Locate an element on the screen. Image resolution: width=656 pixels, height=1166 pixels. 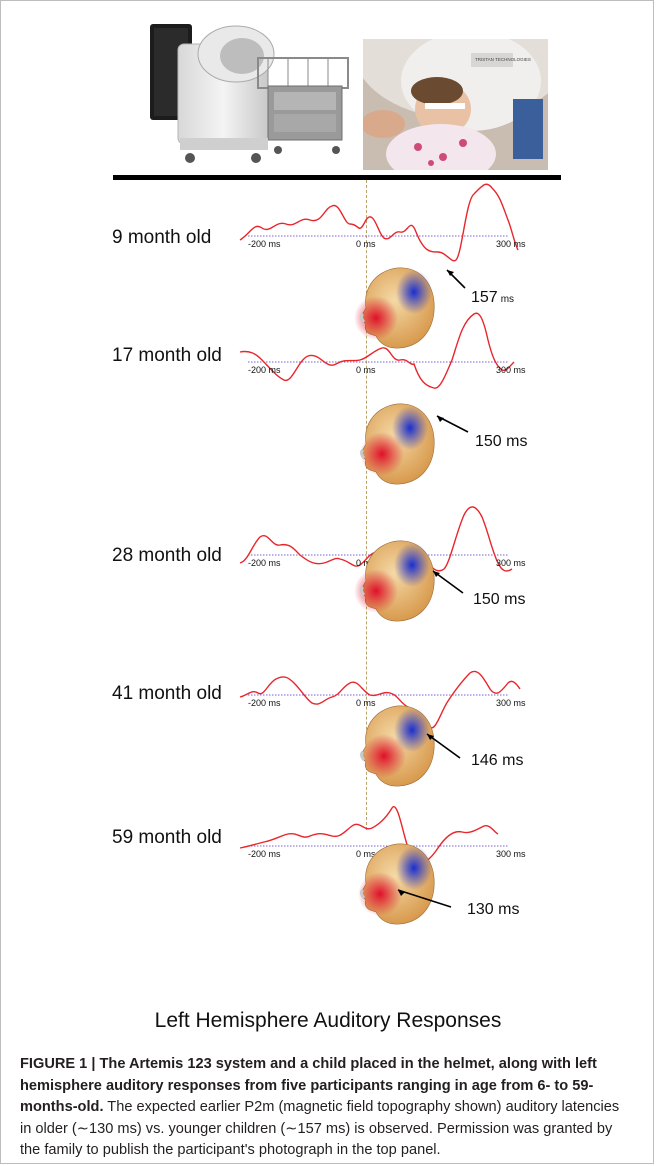
figure-subtitle: Left Hemisphere Auditory Responses is located at coordinates (328, 1020).